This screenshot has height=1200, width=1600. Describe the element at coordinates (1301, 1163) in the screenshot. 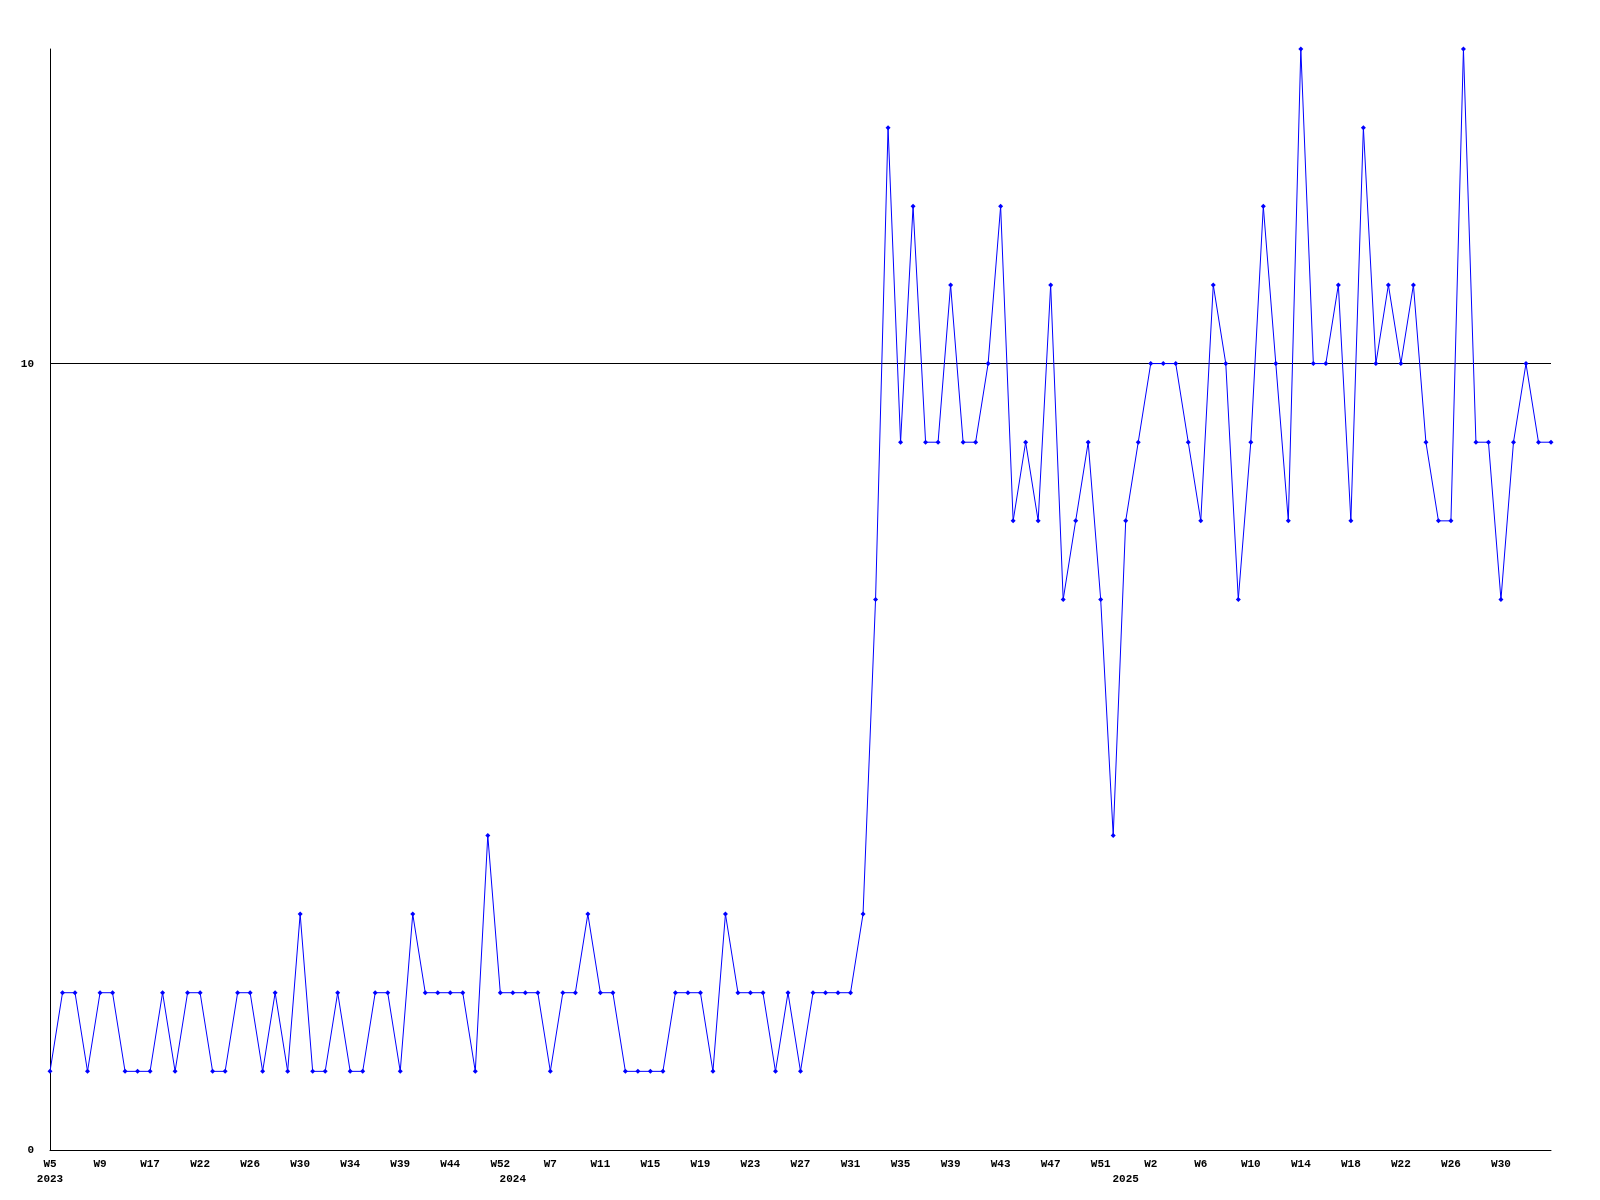

I see `x-tick-label: W14` at that location.